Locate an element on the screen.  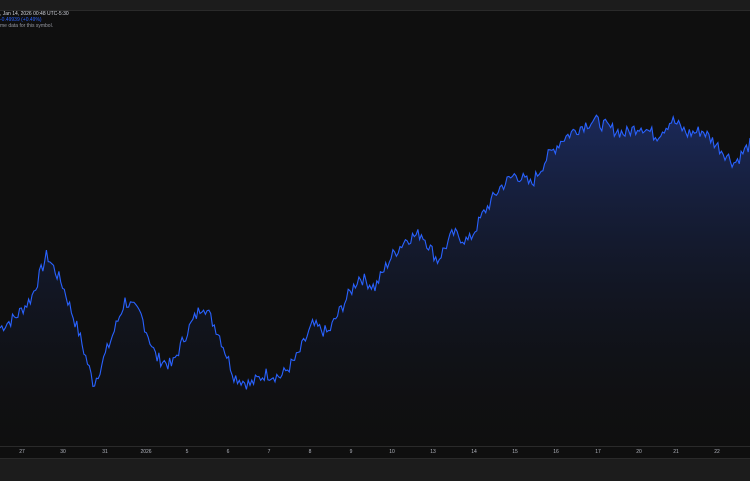
legend-date: , Jan 14, 2026 00:48 UTC-5:30 is located at coordinates (34, 14).